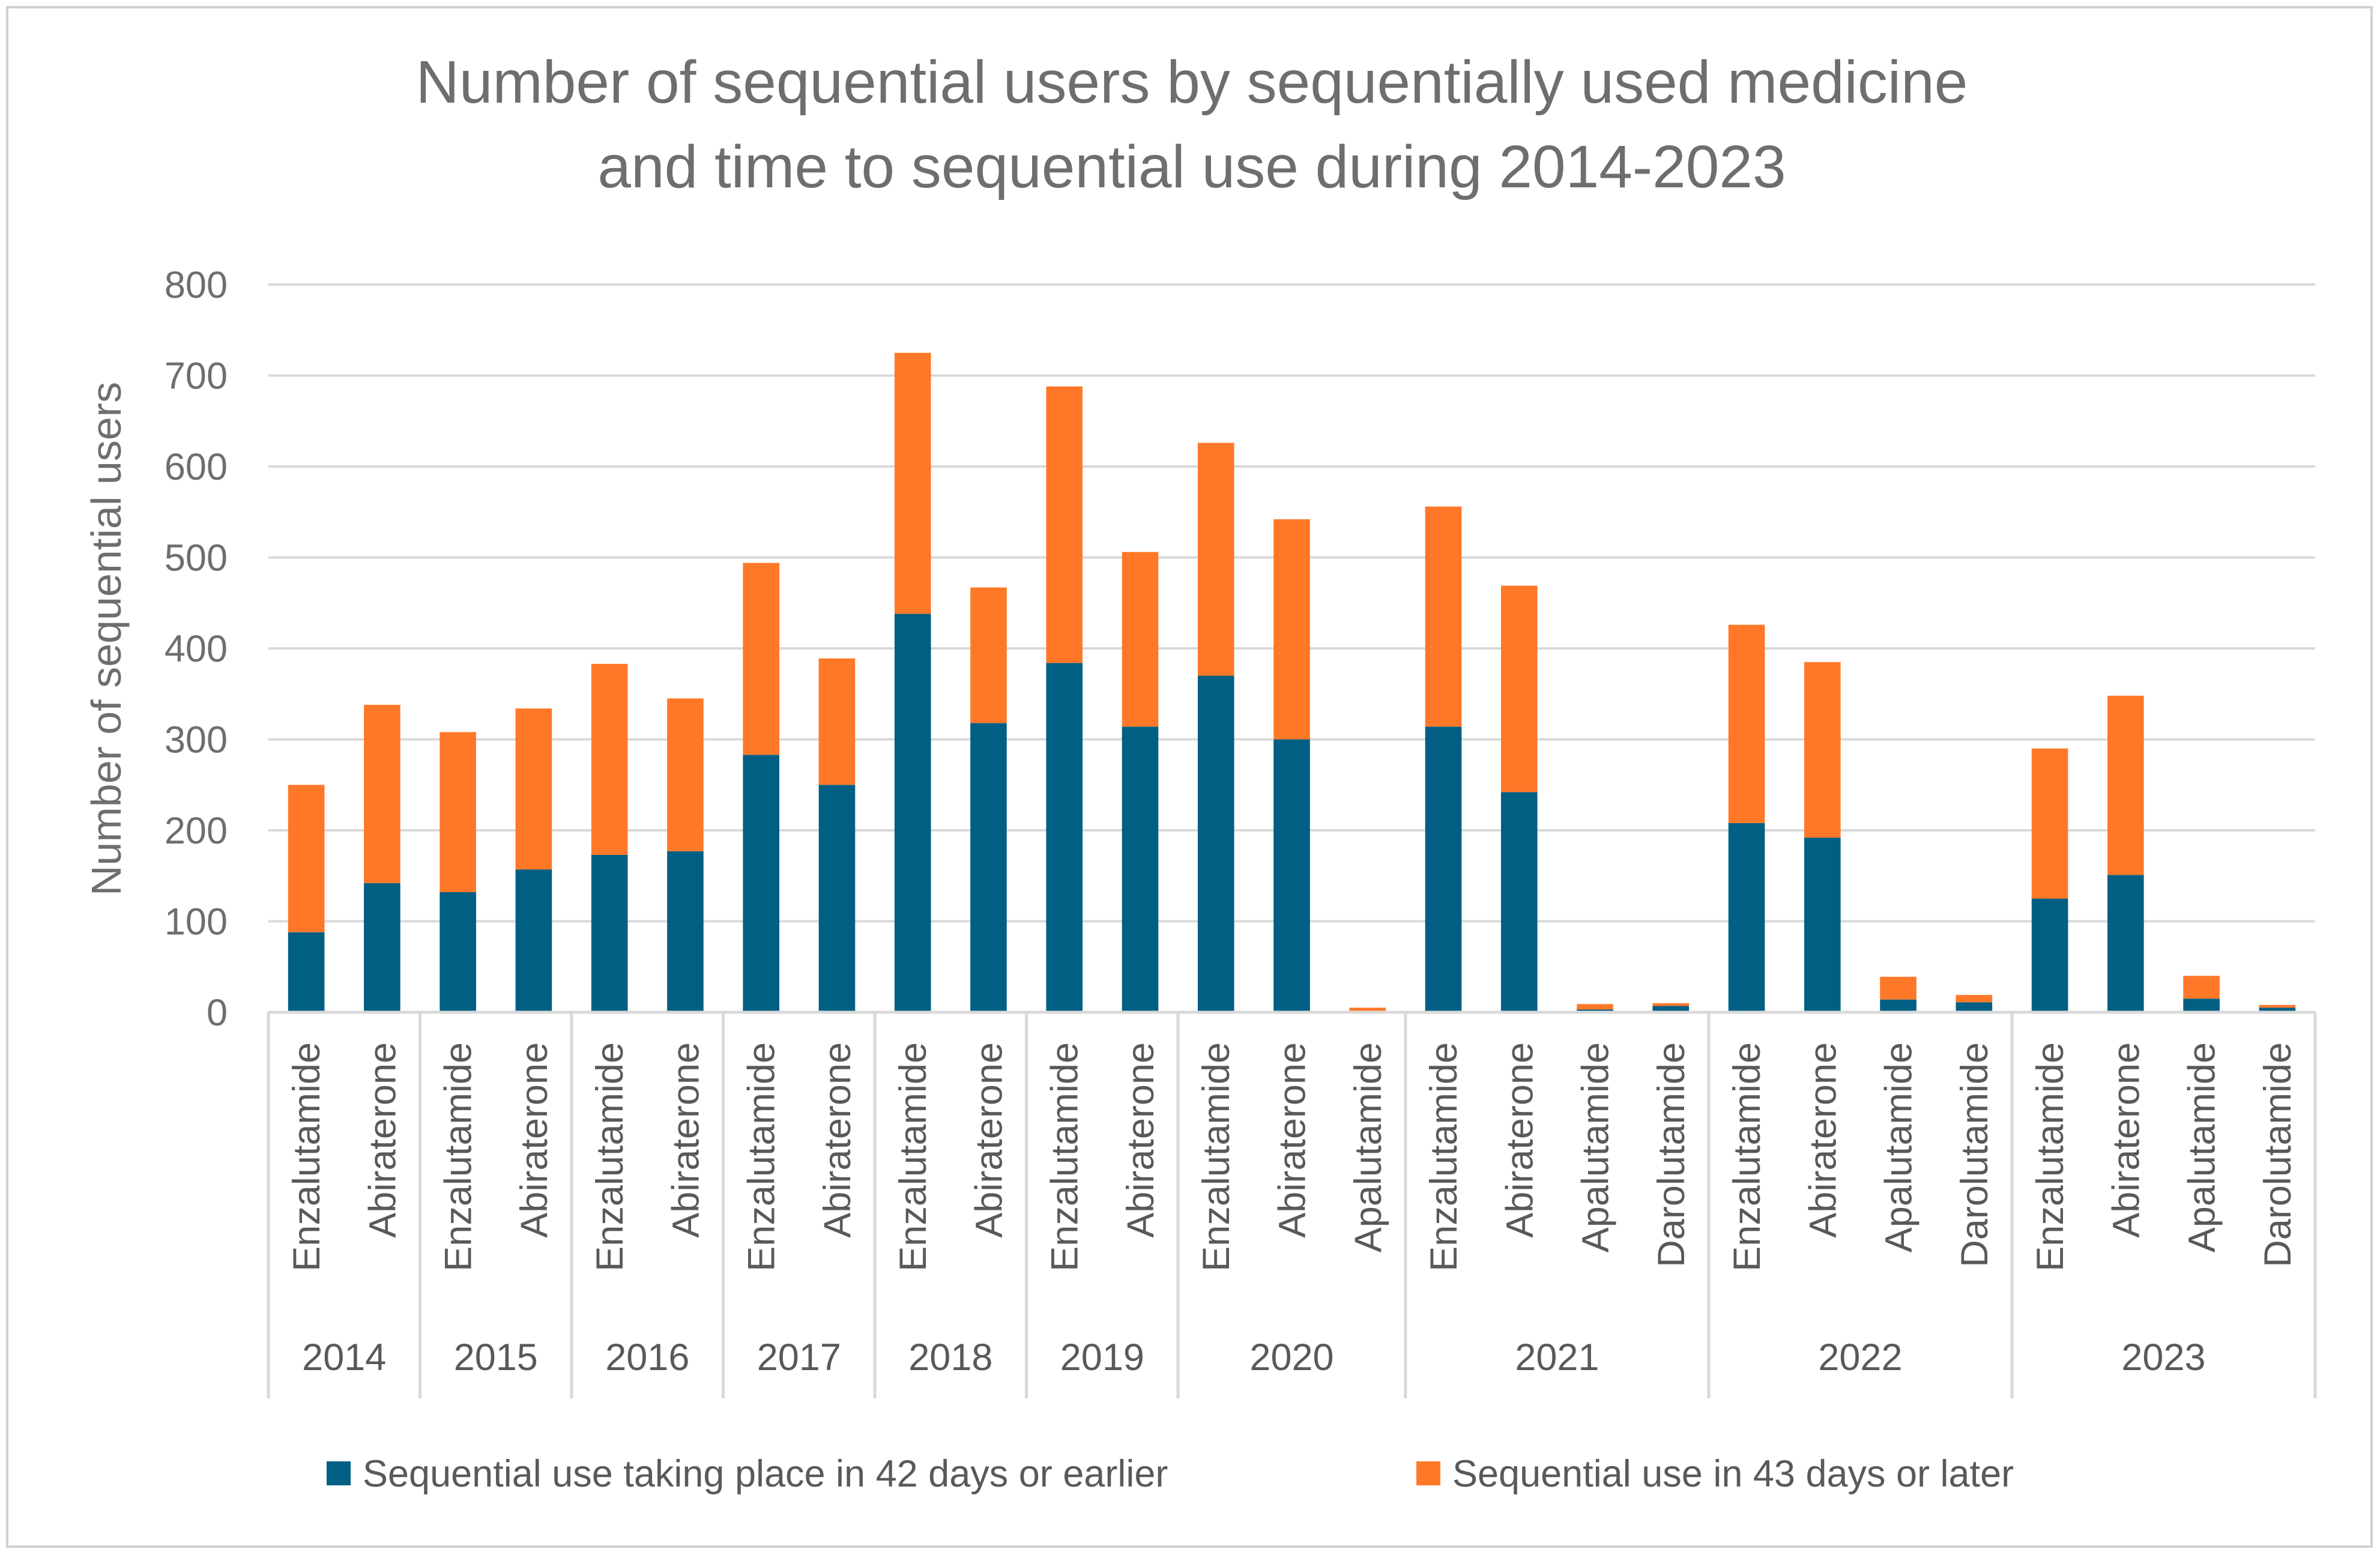 The width and height of the screenshot is (2380, 1555). I want to click on bar-late-abiraterone-2018, so click(988, 655).